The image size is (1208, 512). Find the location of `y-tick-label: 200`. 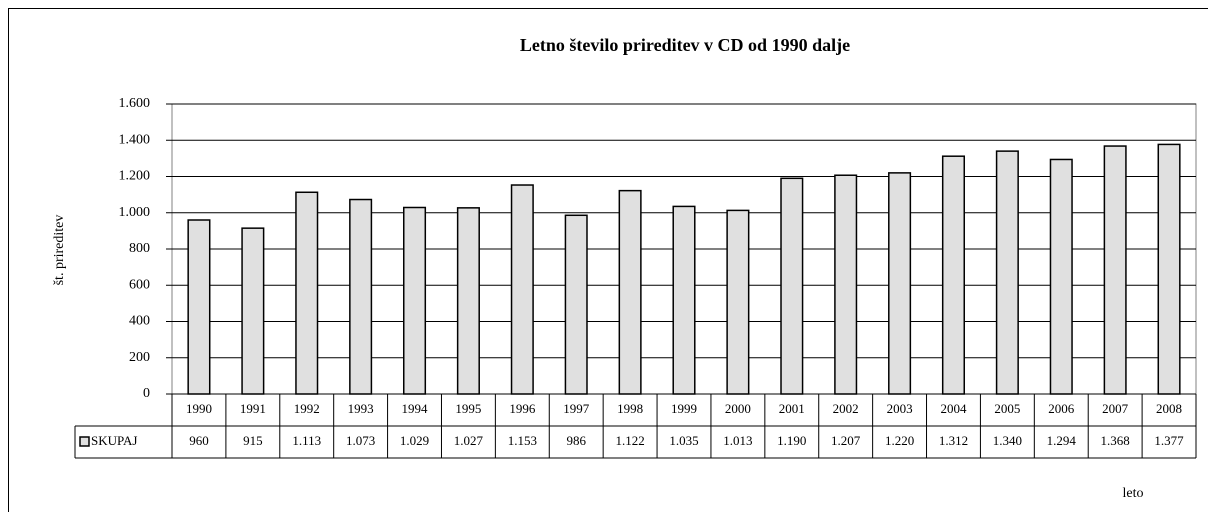

y-tick-label: 200 is located at coordinates (139, 357).